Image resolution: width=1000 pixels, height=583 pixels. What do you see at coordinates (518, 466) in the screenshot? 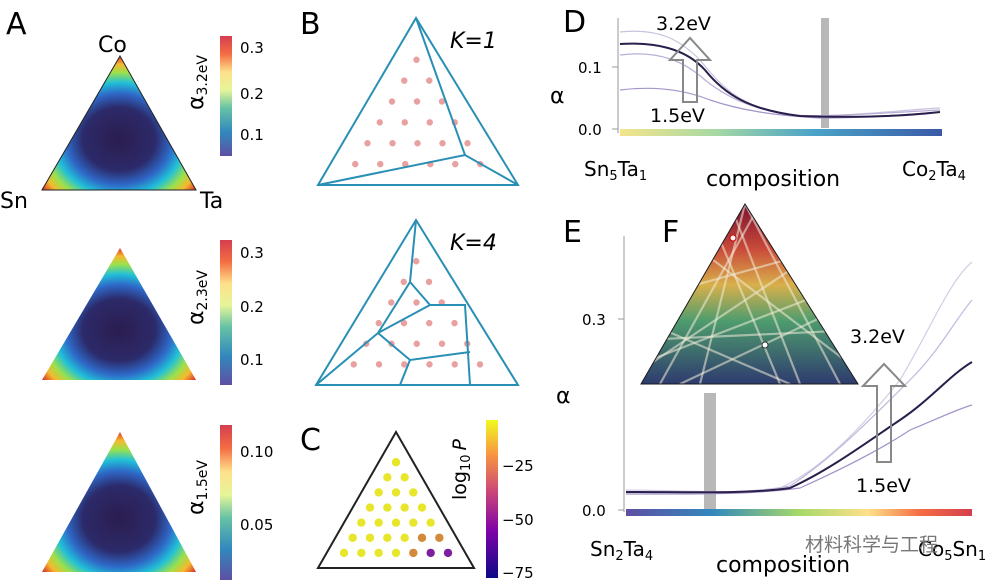
I see `cbar-c-tick: −25` at bounding box center [518, 466].